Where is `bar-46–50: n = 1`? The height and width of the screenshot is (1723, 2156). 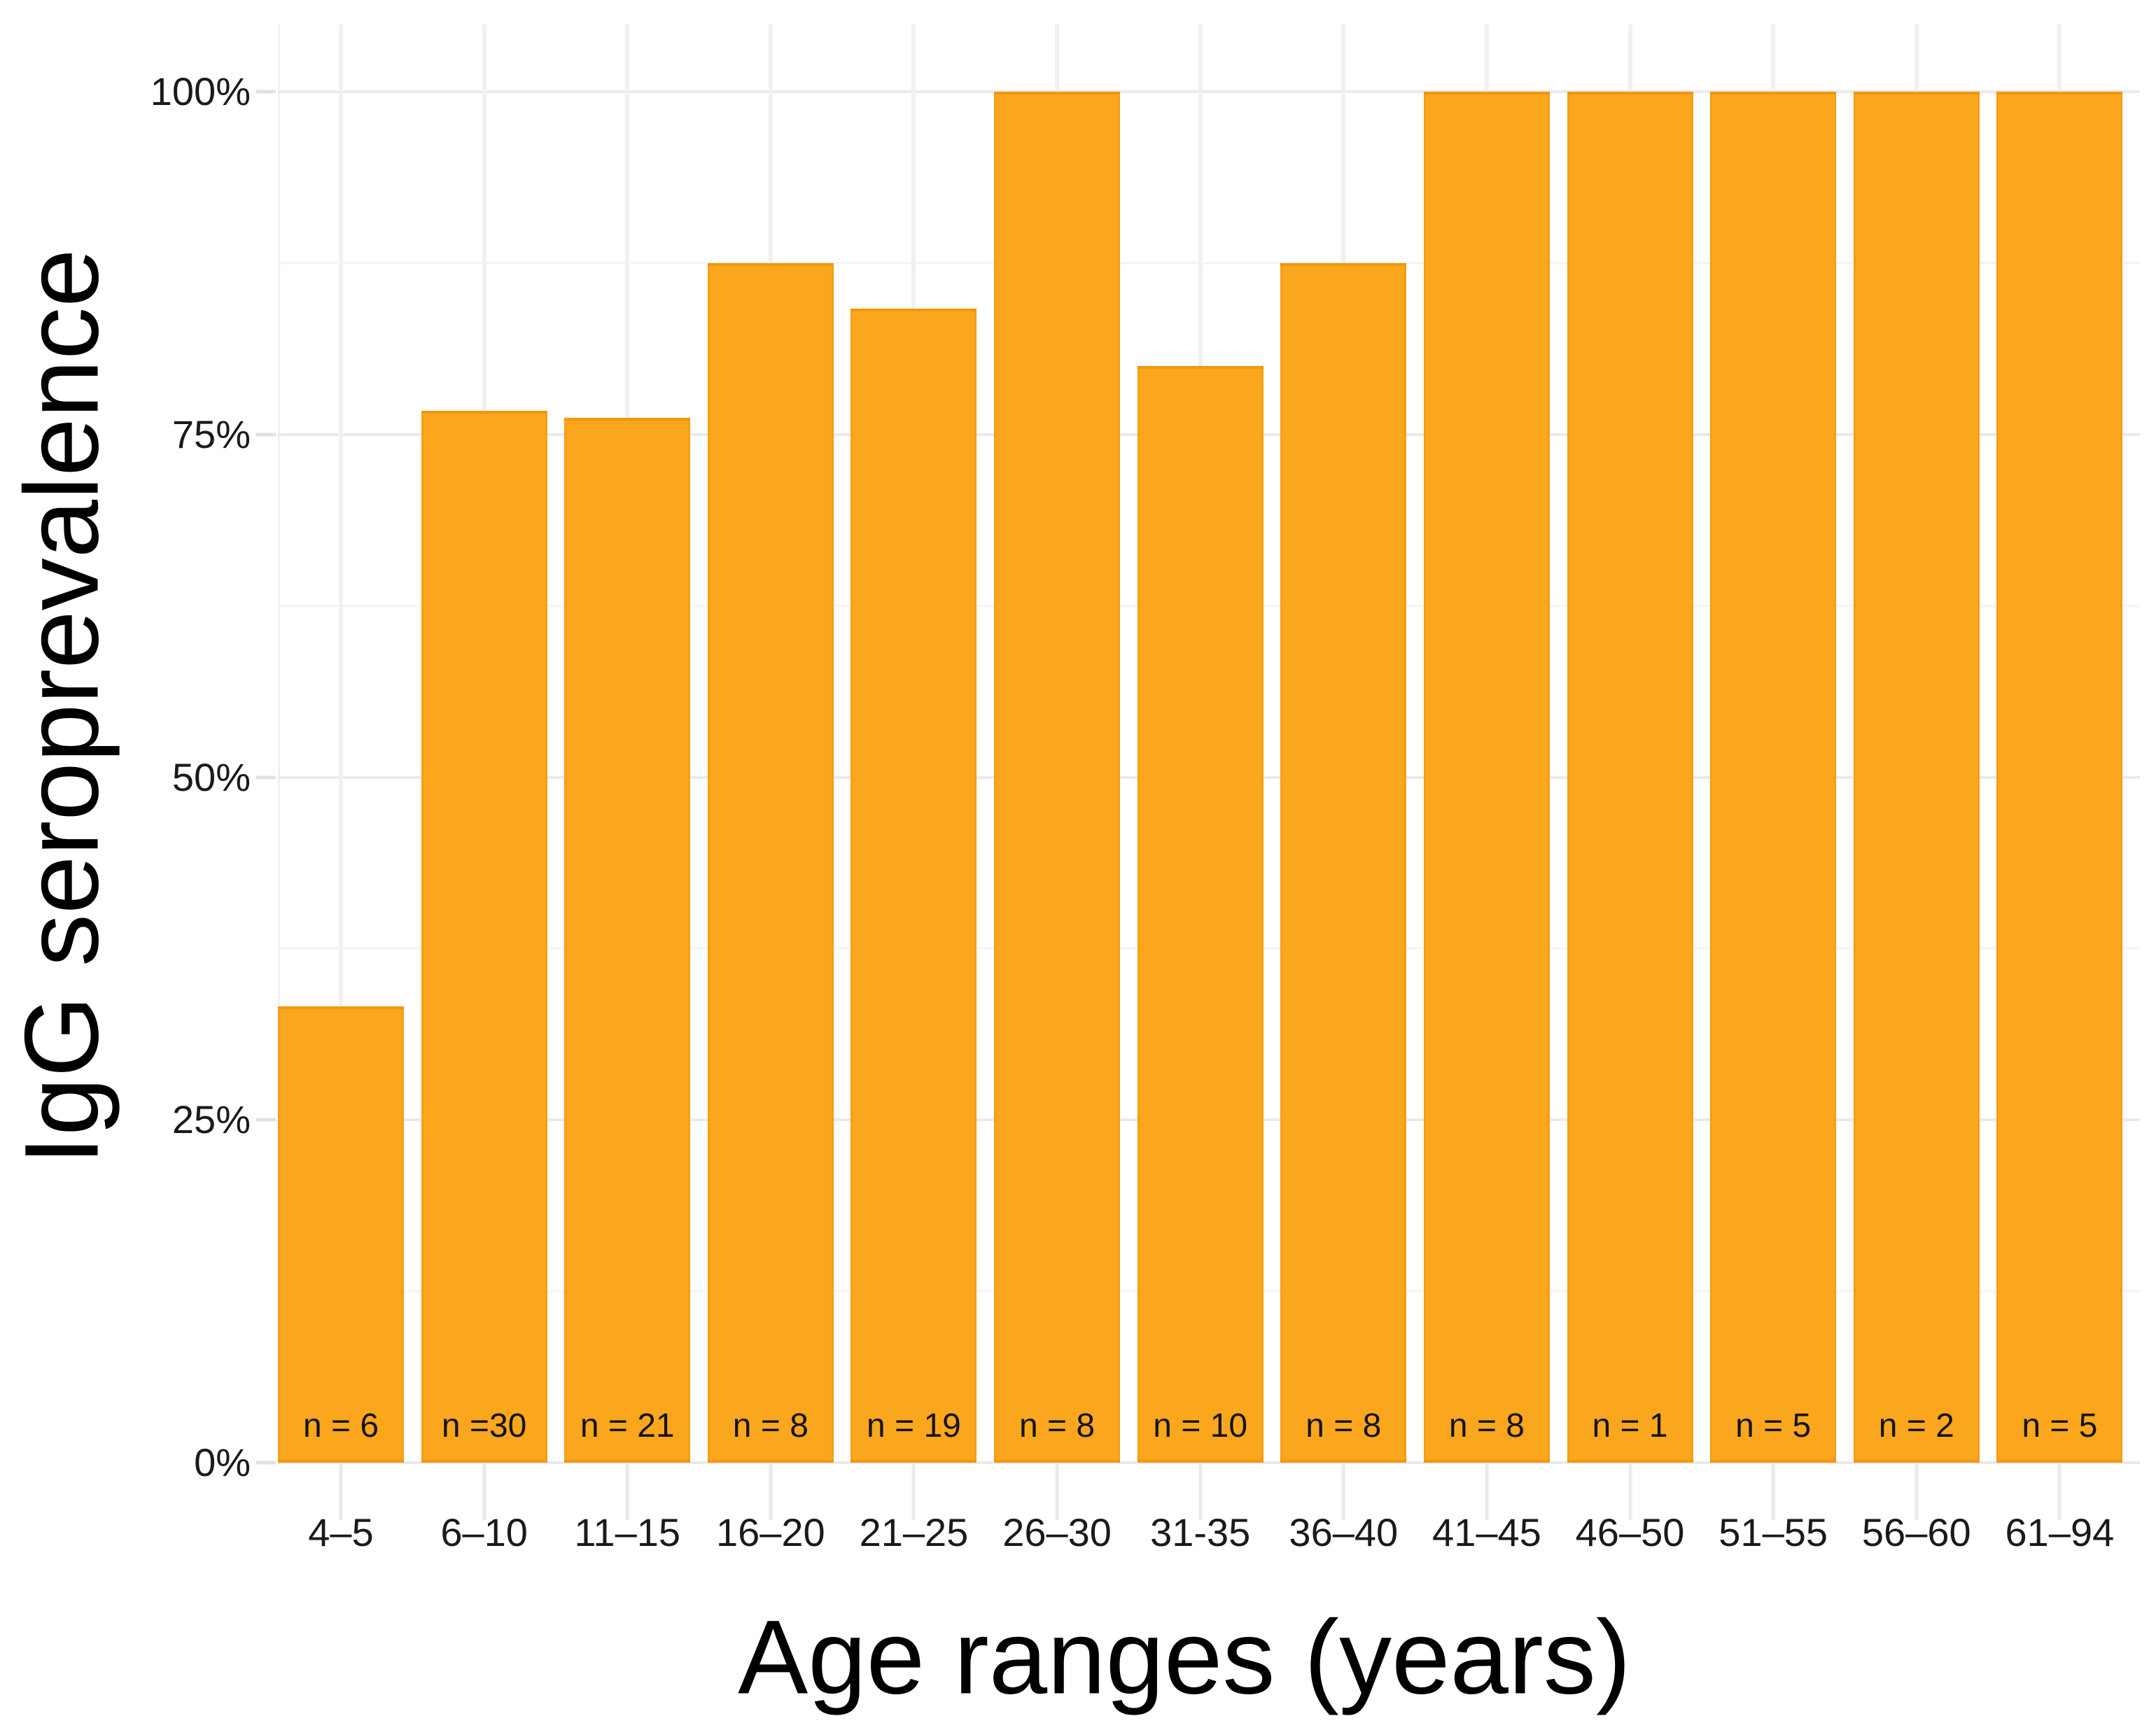
bar-46–50: n = 1 is located at coordinates (1630, 777).